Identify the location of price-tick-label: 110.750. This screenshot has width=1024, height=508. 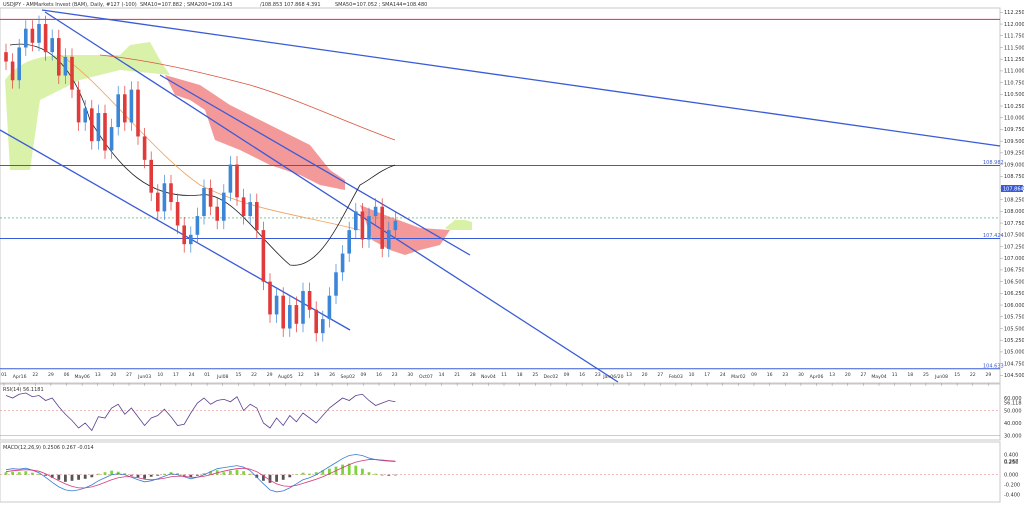
(1014, 83).